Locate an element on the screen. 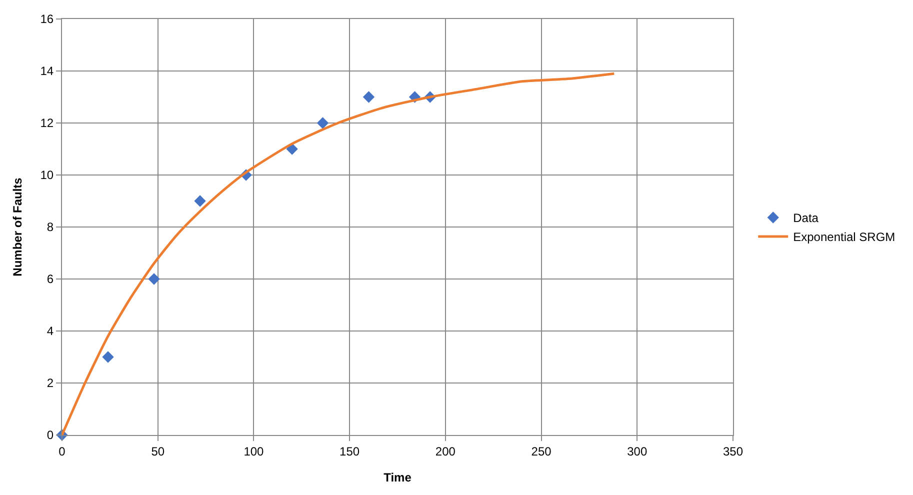 The height and width of the screenshot is (495, 913). y-tick-label: 16 is located at coordinates (47, 19).